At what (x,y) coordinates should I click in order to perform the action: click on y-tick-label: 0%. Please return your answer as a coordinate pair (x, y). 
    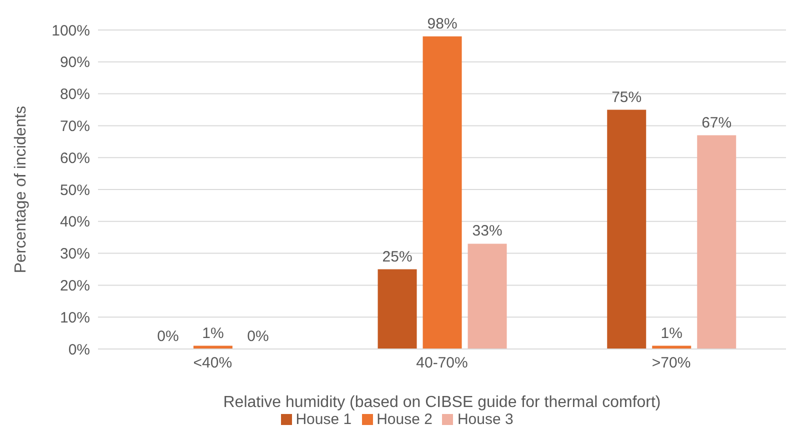
    Looking at the image, I should click on (79, 349).